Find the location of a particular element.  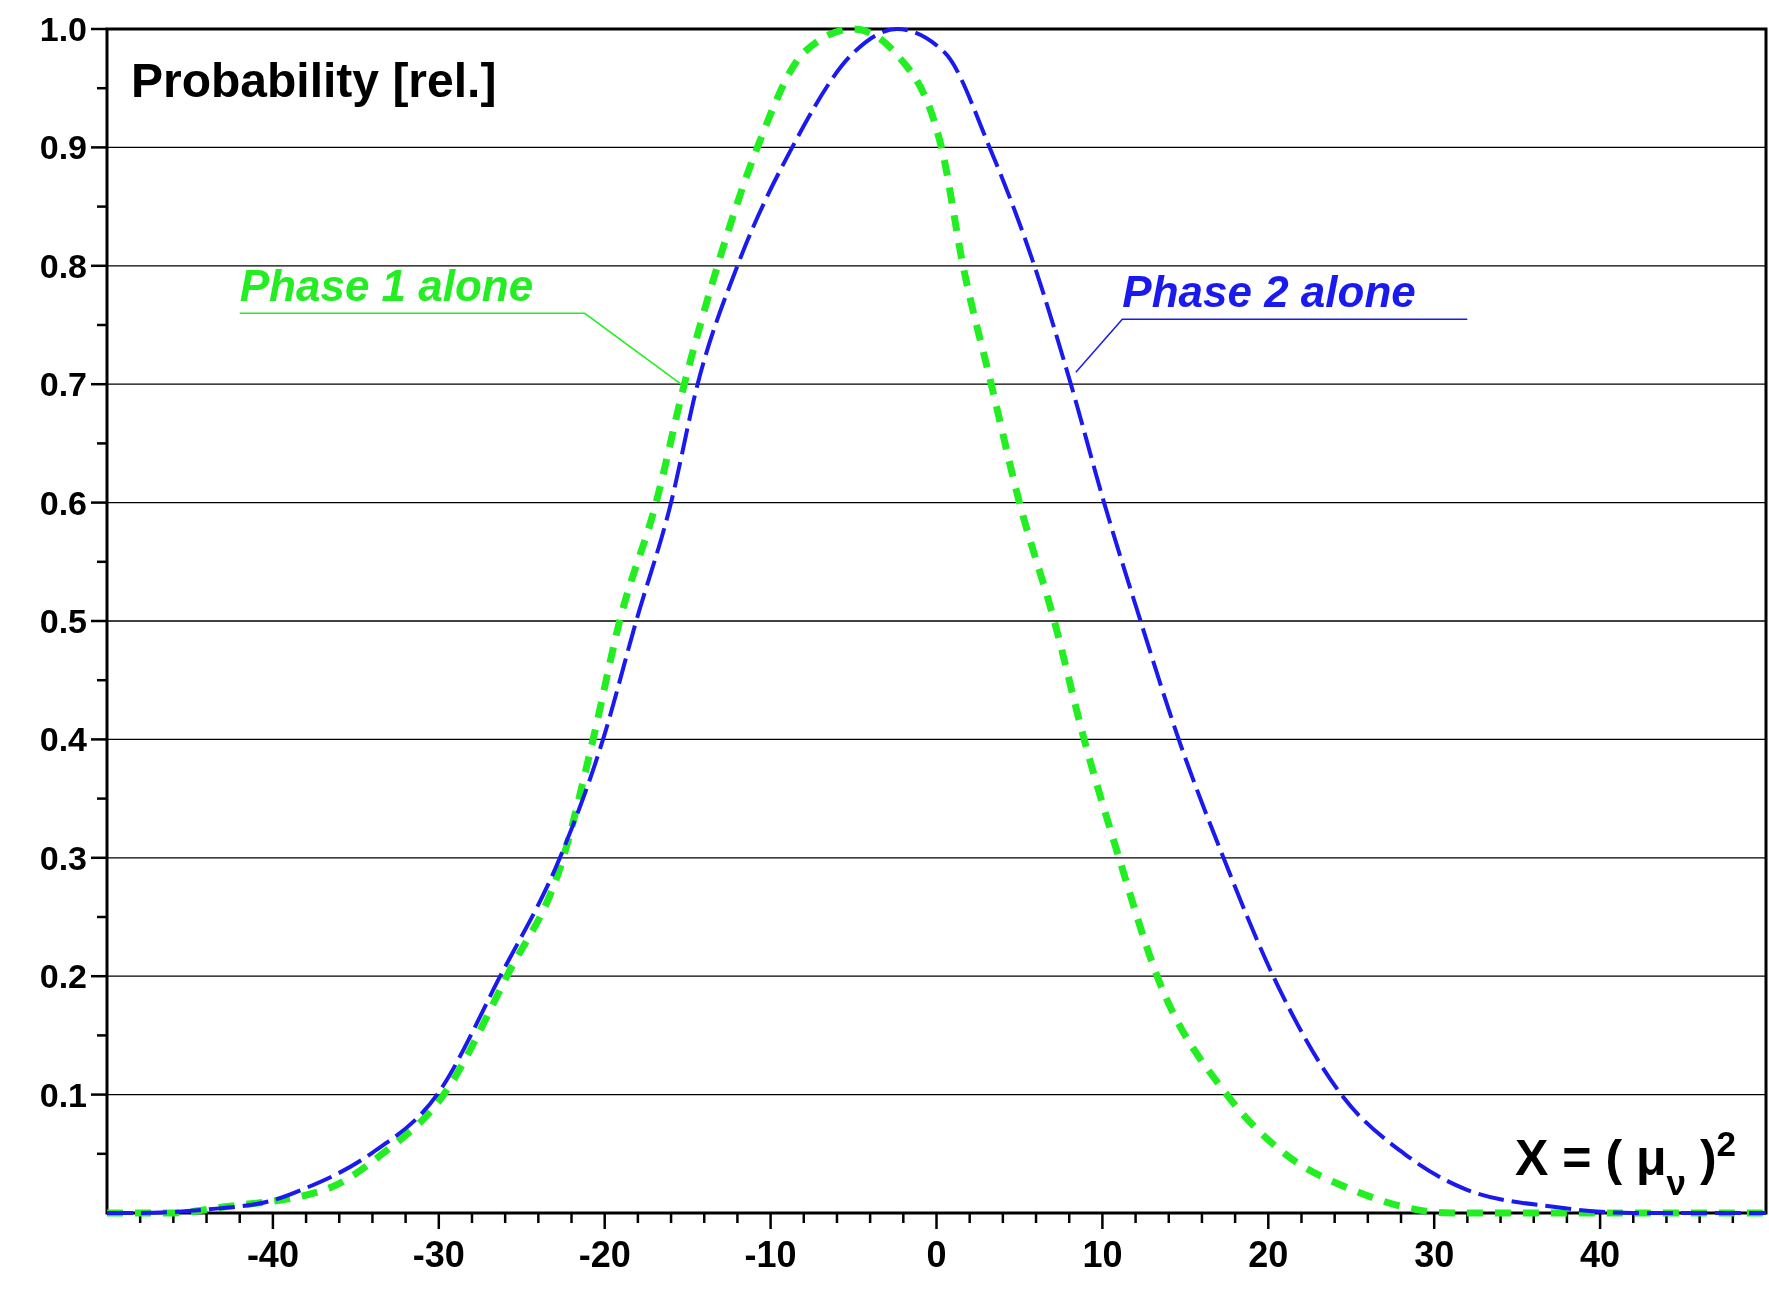

y-axis-title: Probability [rel.] is located at coordinates (314, 80).